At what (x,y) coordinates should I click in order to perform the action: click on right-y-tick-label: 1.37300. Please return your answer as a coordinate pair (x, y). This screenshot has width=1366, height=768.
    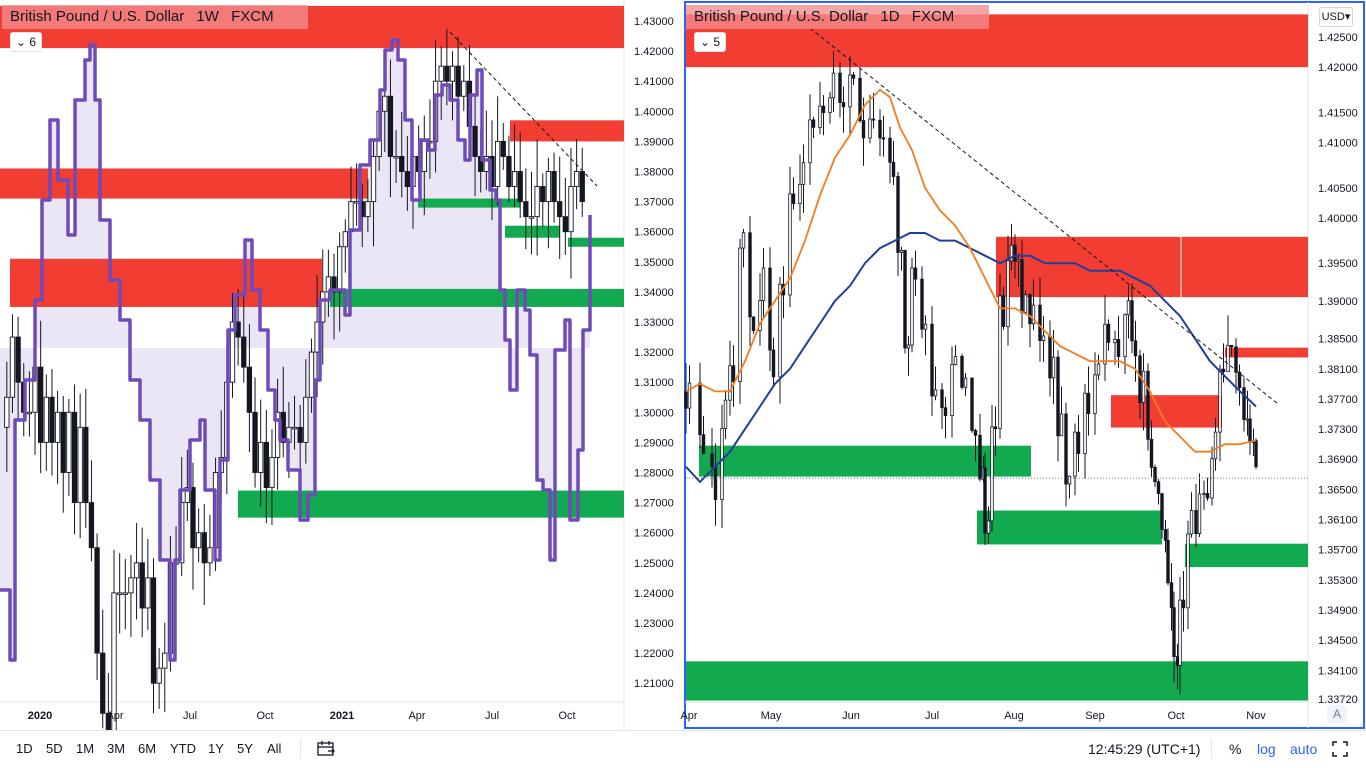
    Looking at the image, I should click on (1338, 430).